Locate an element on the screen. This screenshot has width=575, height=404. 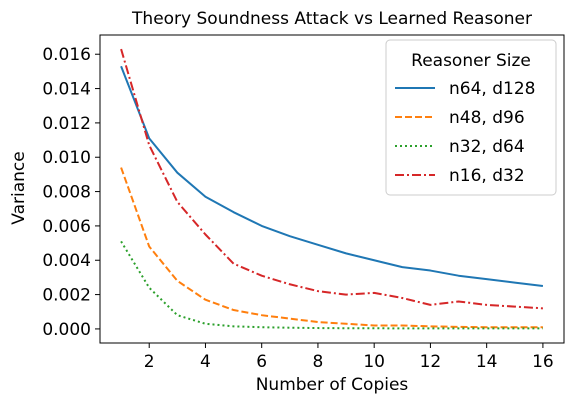
legend-box is located at coordinates (471, 117).